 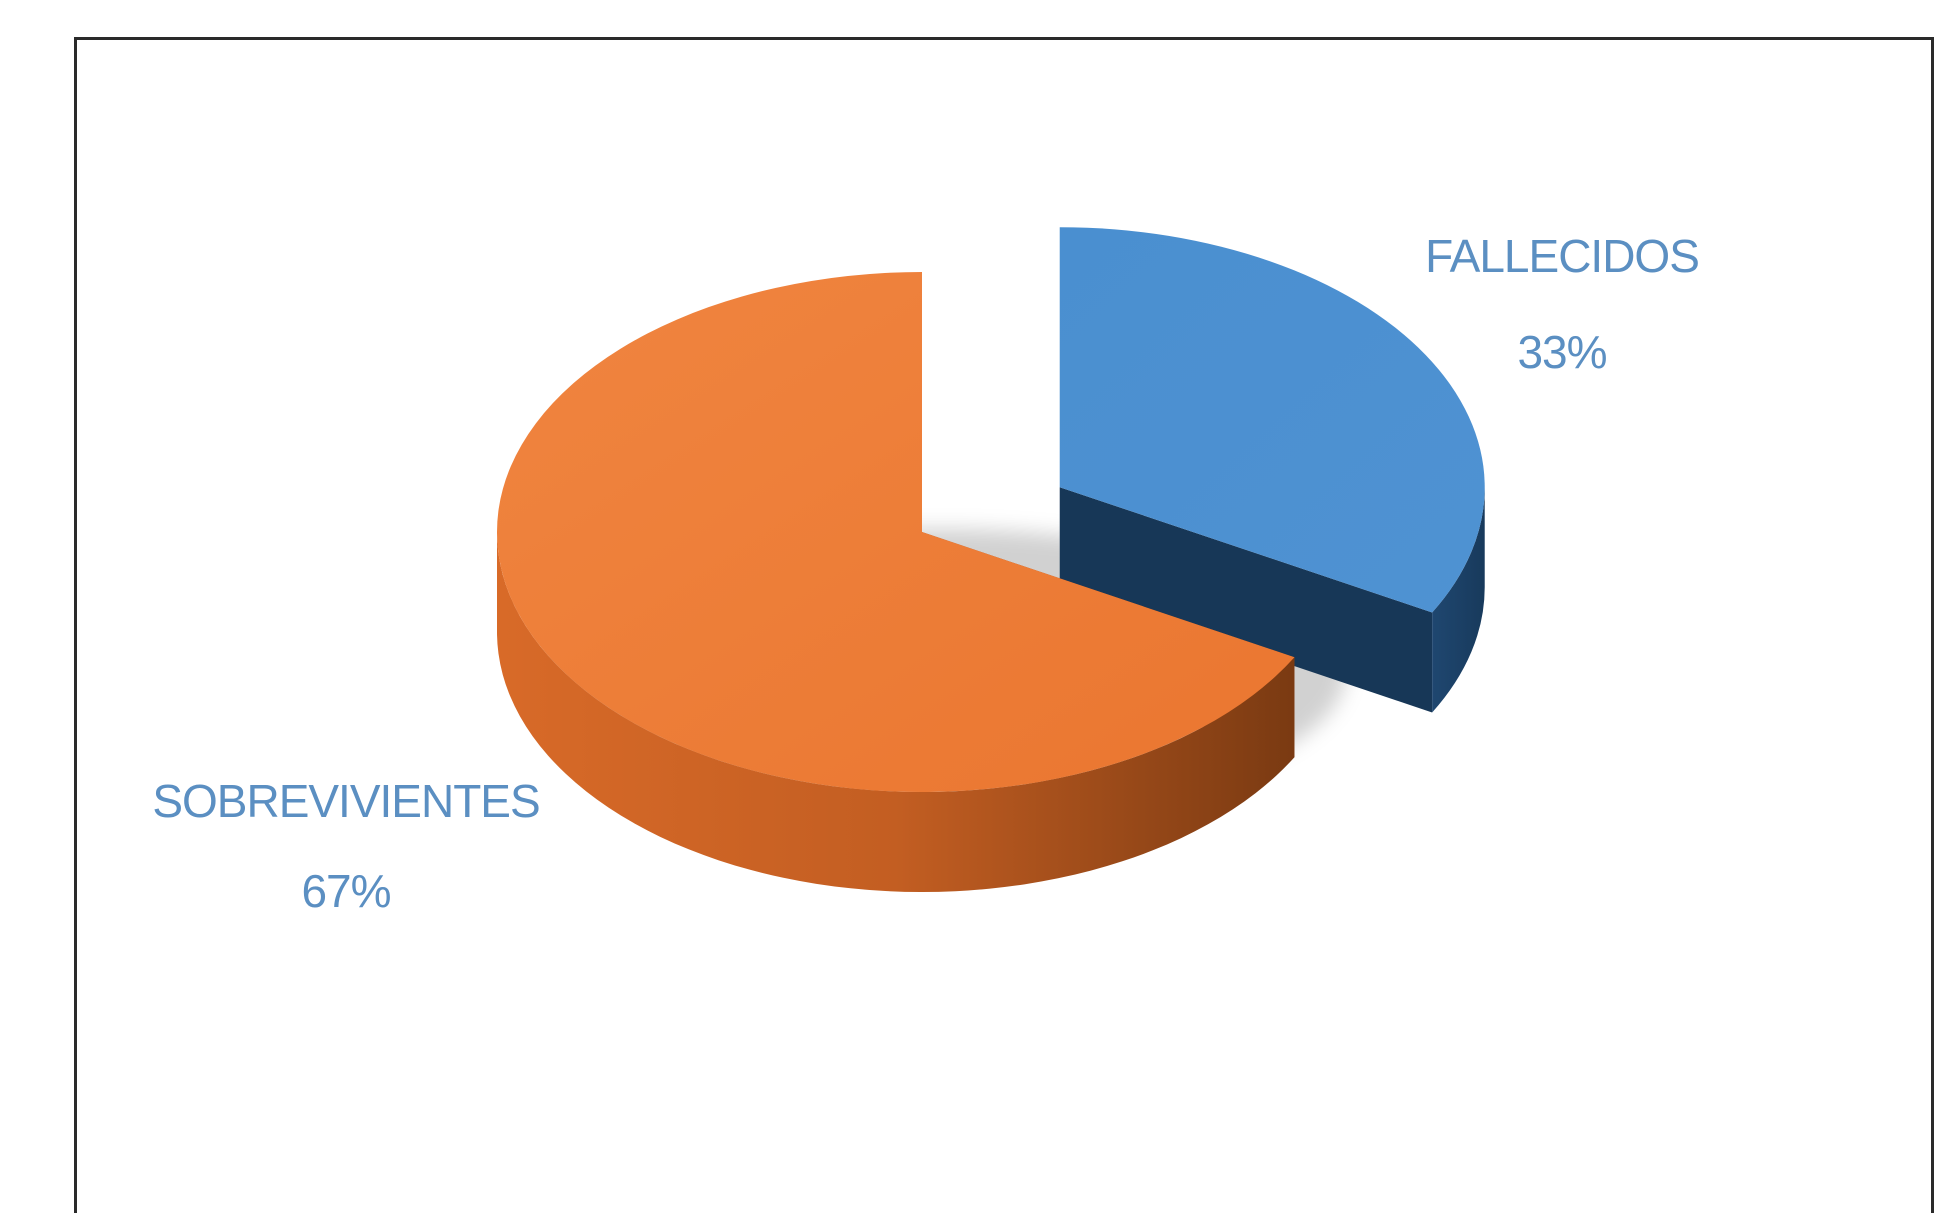 What do you see at coordinates (1458, 600) in the screenshot?
I see `pie-slice-fallecidos-side` at bounding box center [1458, 600].